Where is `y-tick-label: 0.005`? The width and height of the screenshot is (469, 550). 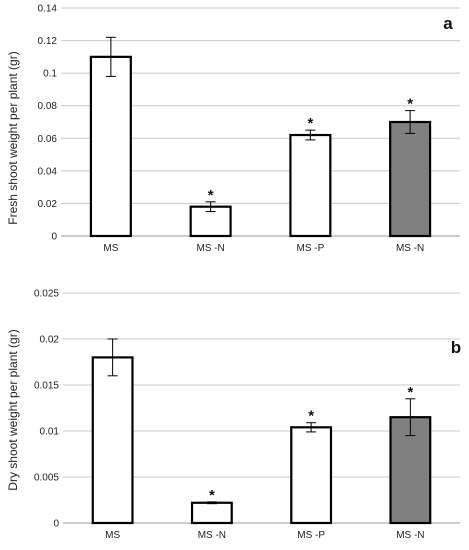 y-tick-label: 0.005 is located at coordinates (46, 478).